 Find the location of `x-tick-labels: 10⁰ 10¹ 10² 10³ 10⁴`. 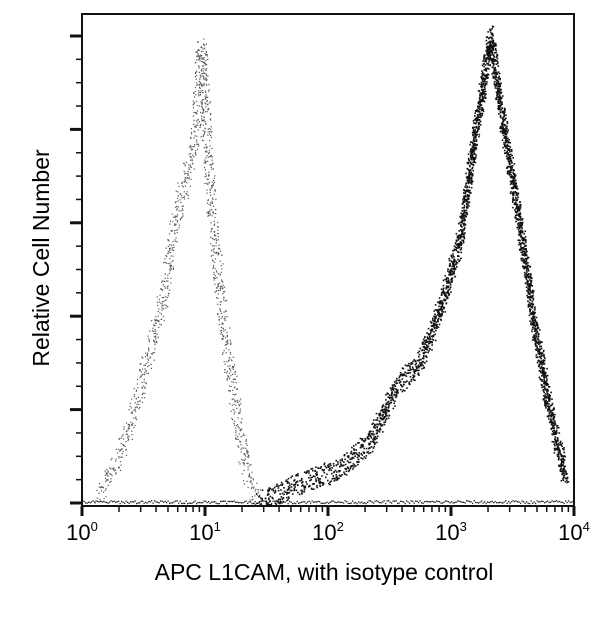

x-tick-labels: 10⁰ 10¹ 10² 10³ 10⁴ is located at coordinates (328, 532).